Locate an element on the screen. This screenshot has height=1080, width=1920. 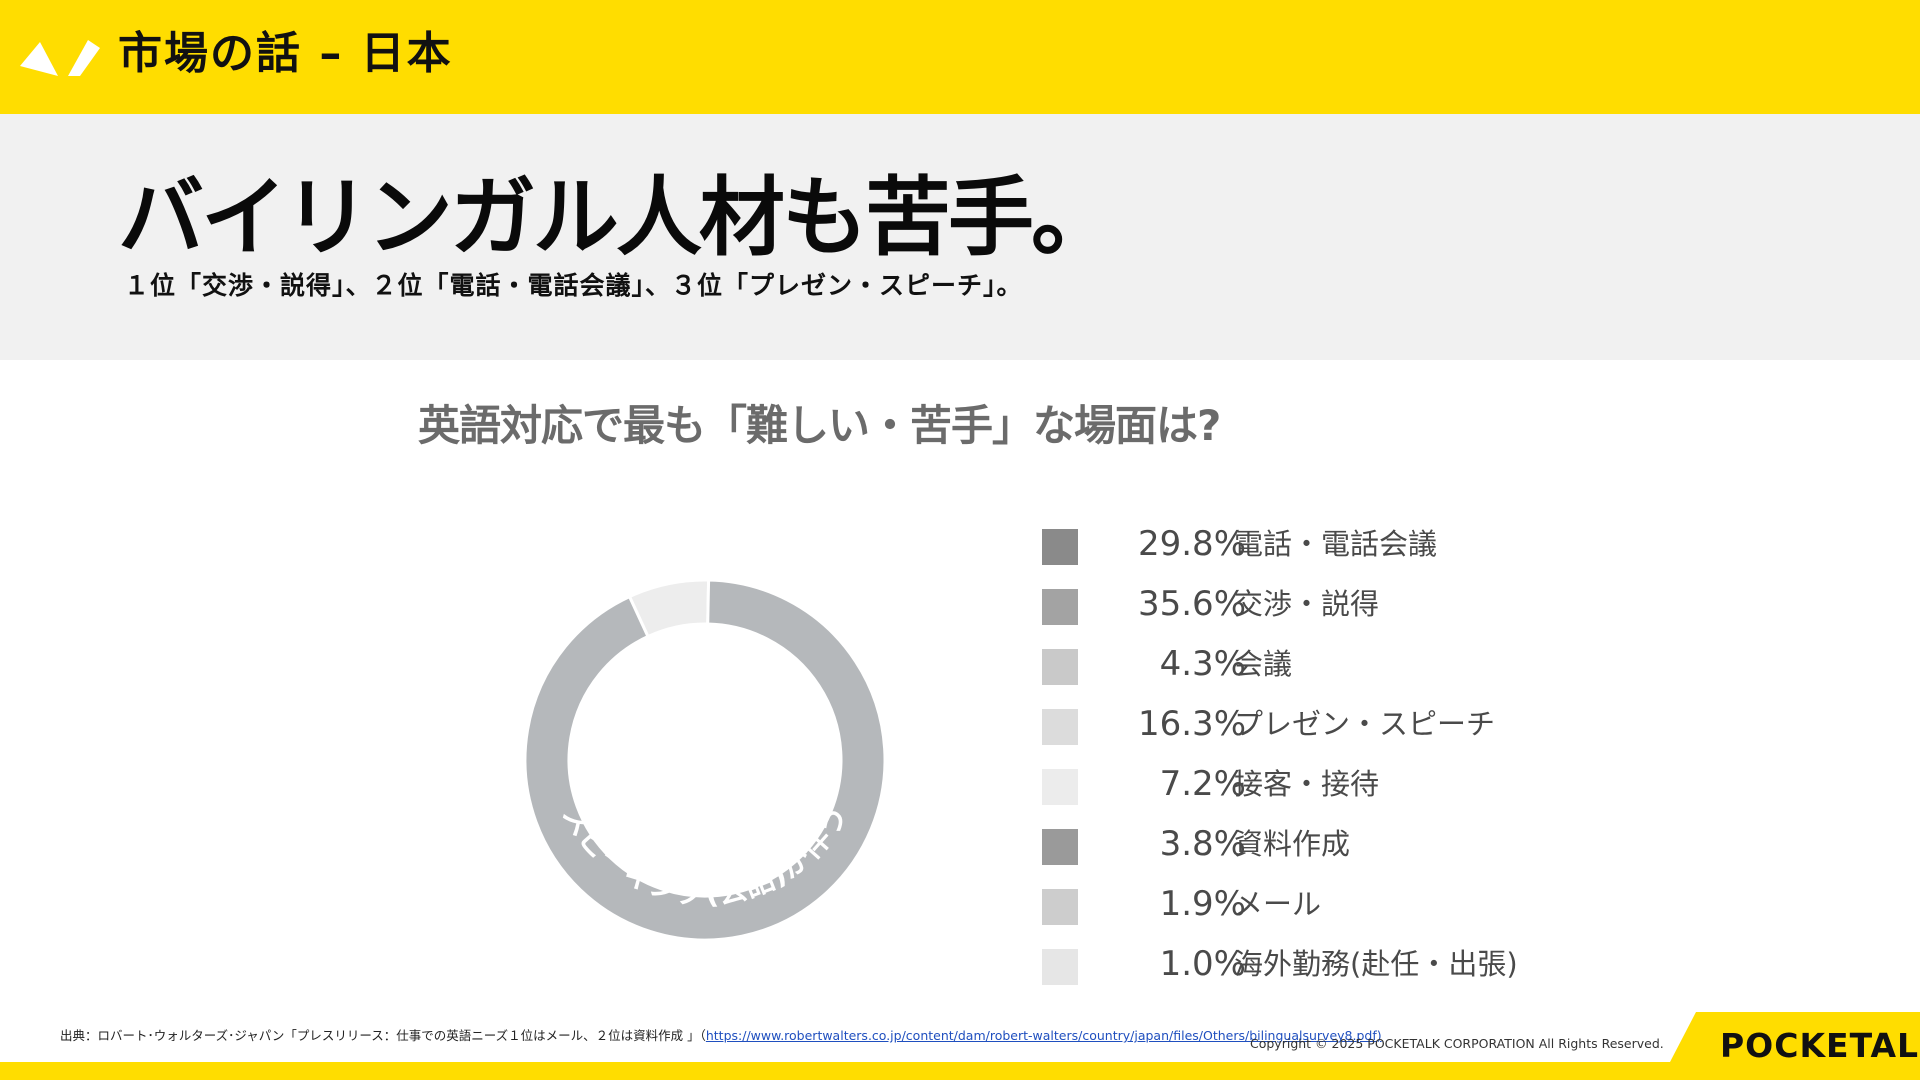
legend-value: 1.0% is located at coordinates (1202, 964).